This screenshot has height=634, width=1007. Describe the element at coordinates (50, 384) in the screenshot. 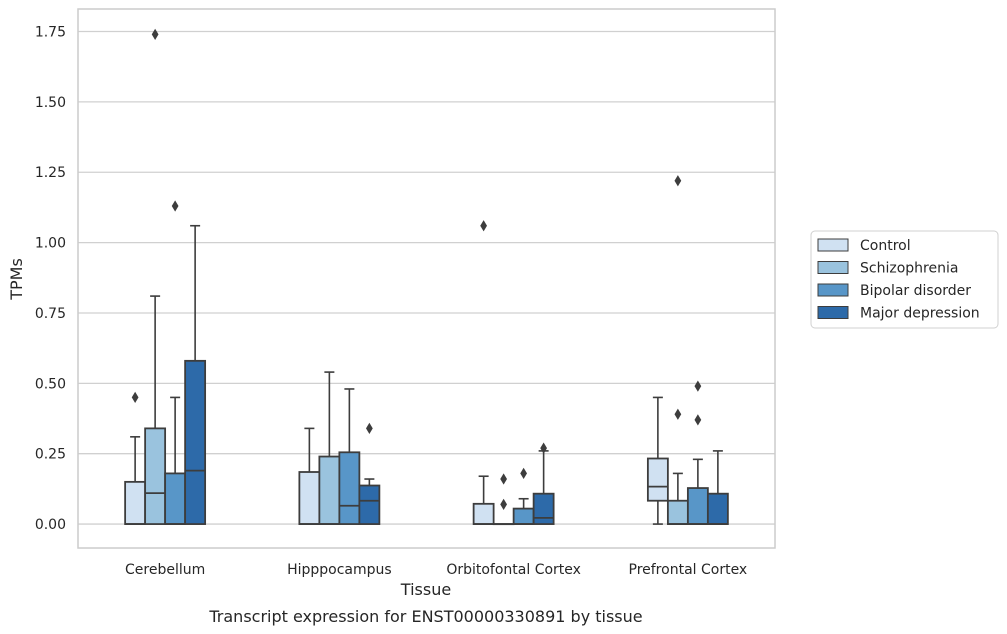

I see `y-tick-label: 0.50` at that location.